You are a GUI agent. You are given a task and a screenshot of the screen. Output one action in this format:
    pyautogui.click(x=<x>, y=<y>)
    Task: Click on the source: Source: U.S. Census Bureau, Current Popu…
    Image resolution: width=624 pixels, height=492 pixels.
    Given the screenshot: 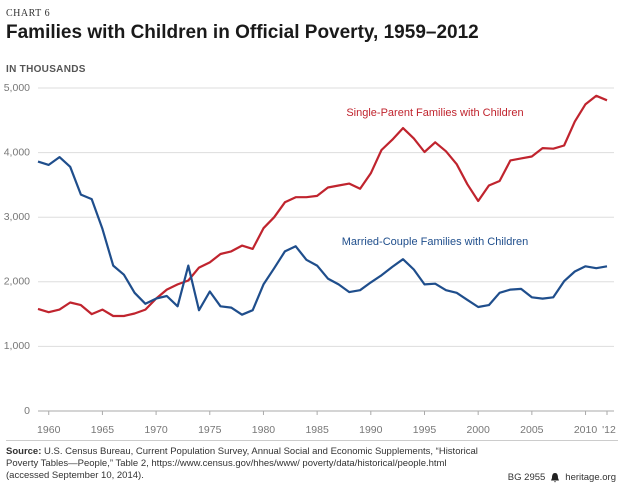 What is the action you would take?
    pyautogui.click(x=246, y=464)
    